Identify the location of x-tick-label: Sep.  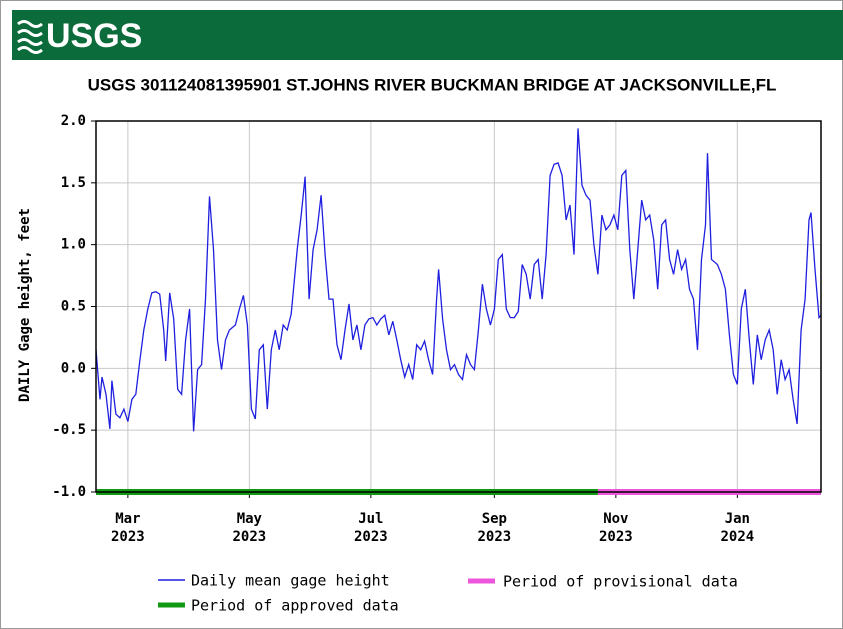
(494, 519).